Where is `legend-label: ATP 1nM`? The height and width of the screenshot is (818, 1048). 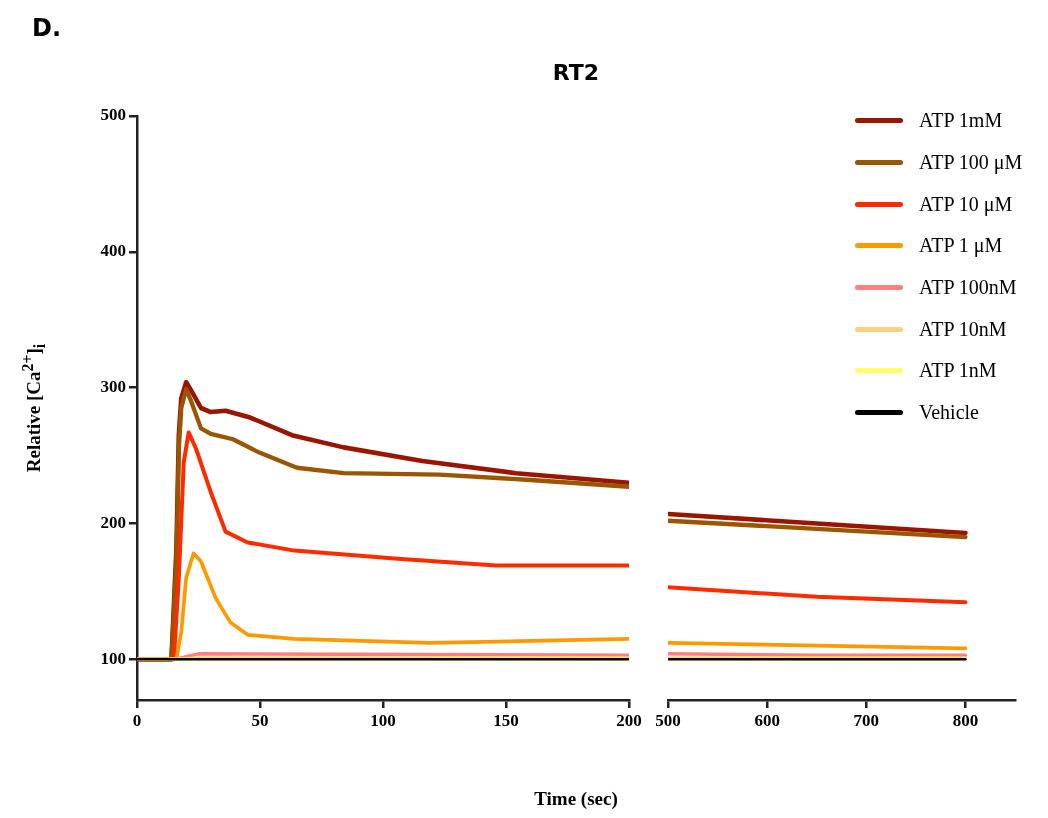 legend-label: ATP 1nM is located at coordinates (958, 371).